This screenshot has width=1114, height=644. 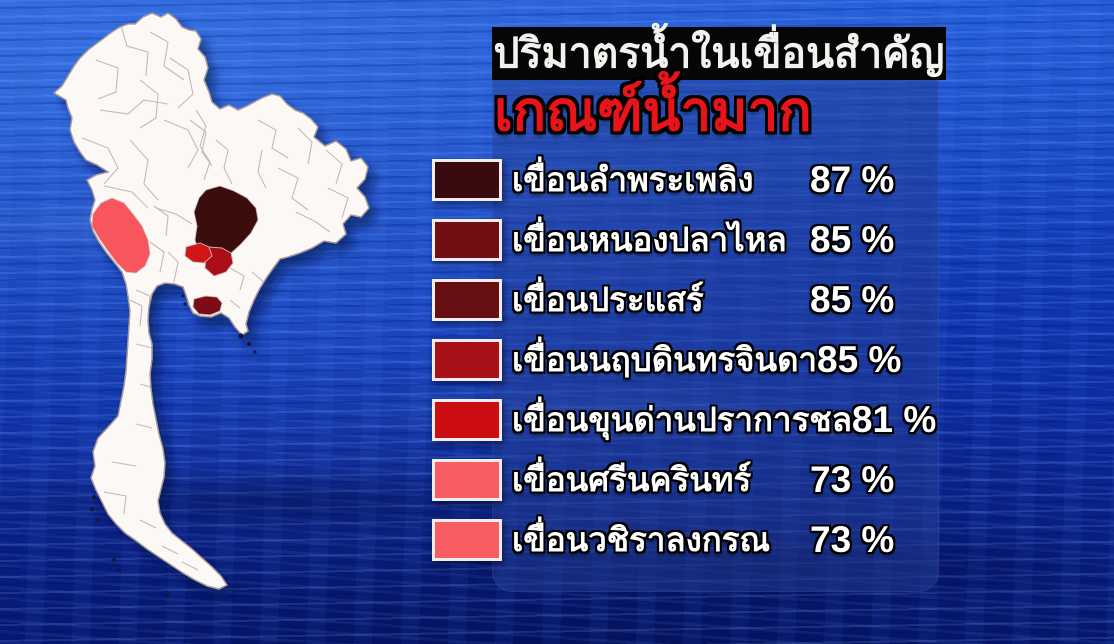 I want to click on legend-row: เขื่อนขุนด่านปราการชล 81 %, so click(x=684, y=420).